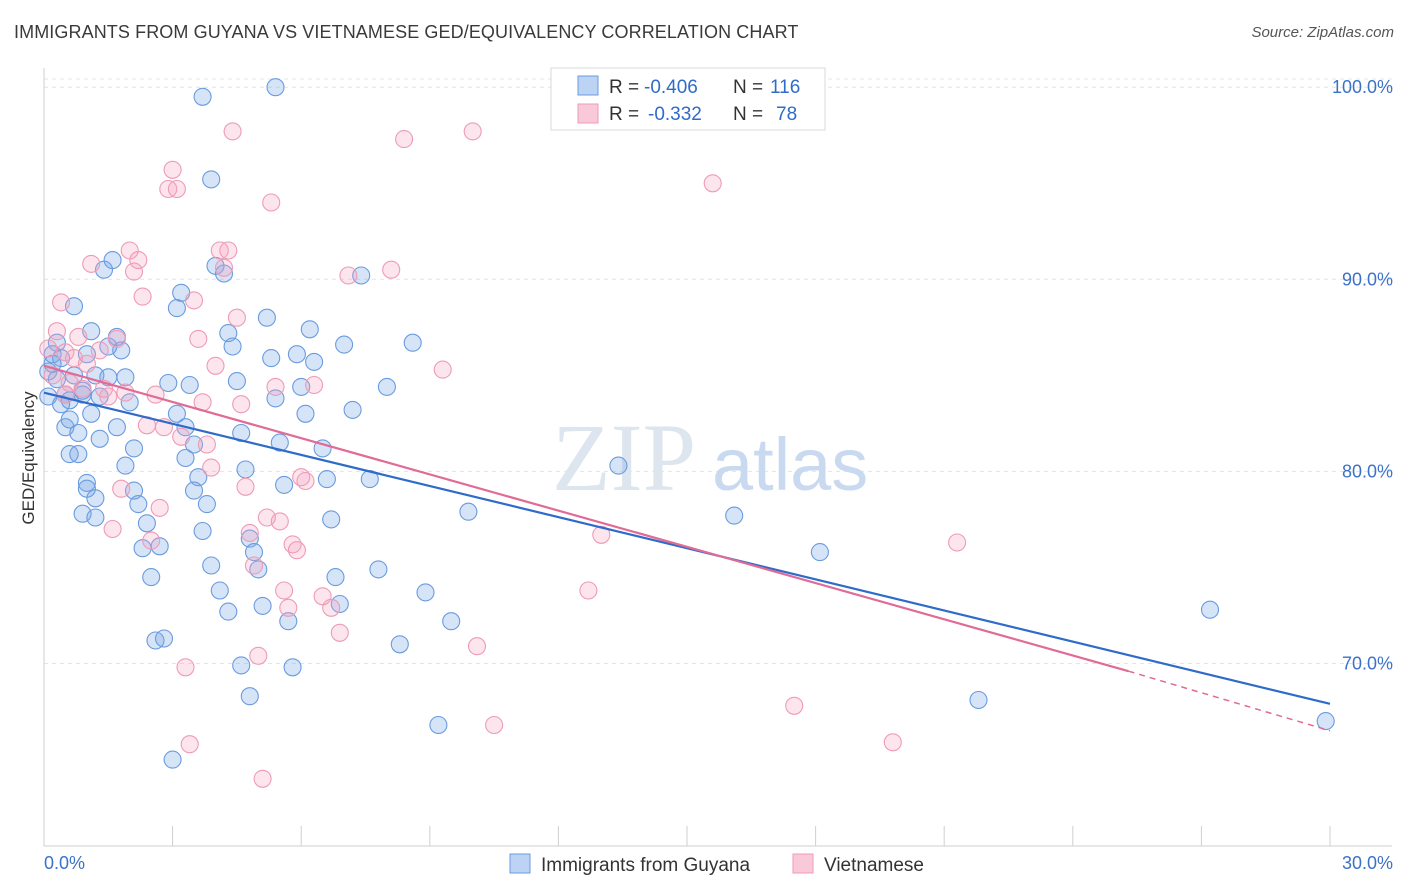 This screenshot has height=892, width=1406. Describe the element at coordinates (588, 85) in the screenshot. I see `legend-swatch-guyana` at that location.